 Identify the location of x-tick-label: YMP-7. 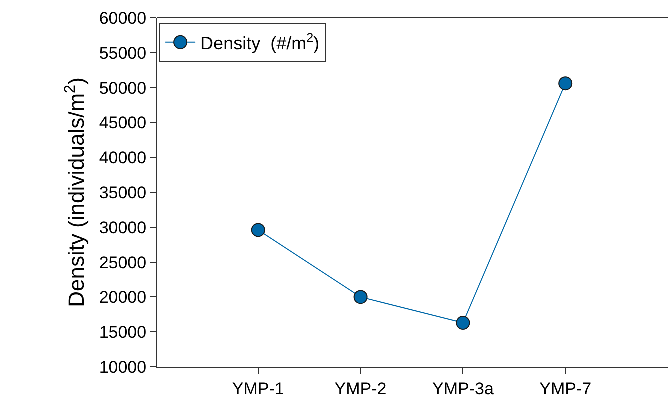
(566, 388).